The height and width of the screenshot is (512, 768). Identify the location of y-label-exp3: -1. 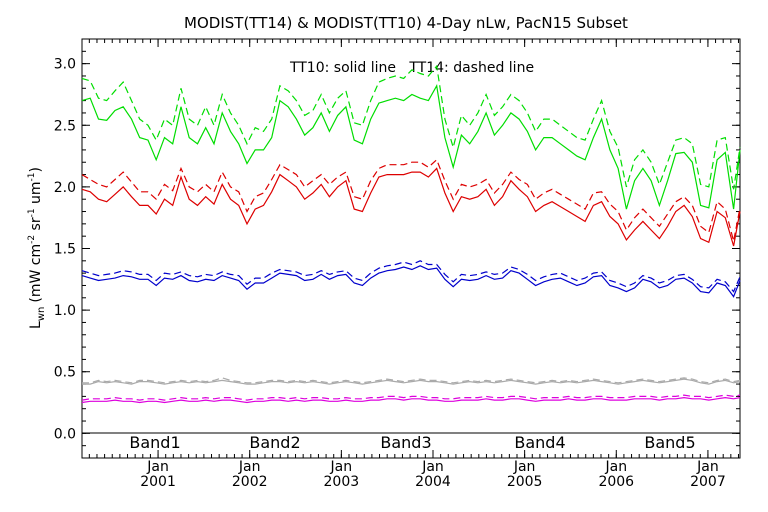
(32, 176).